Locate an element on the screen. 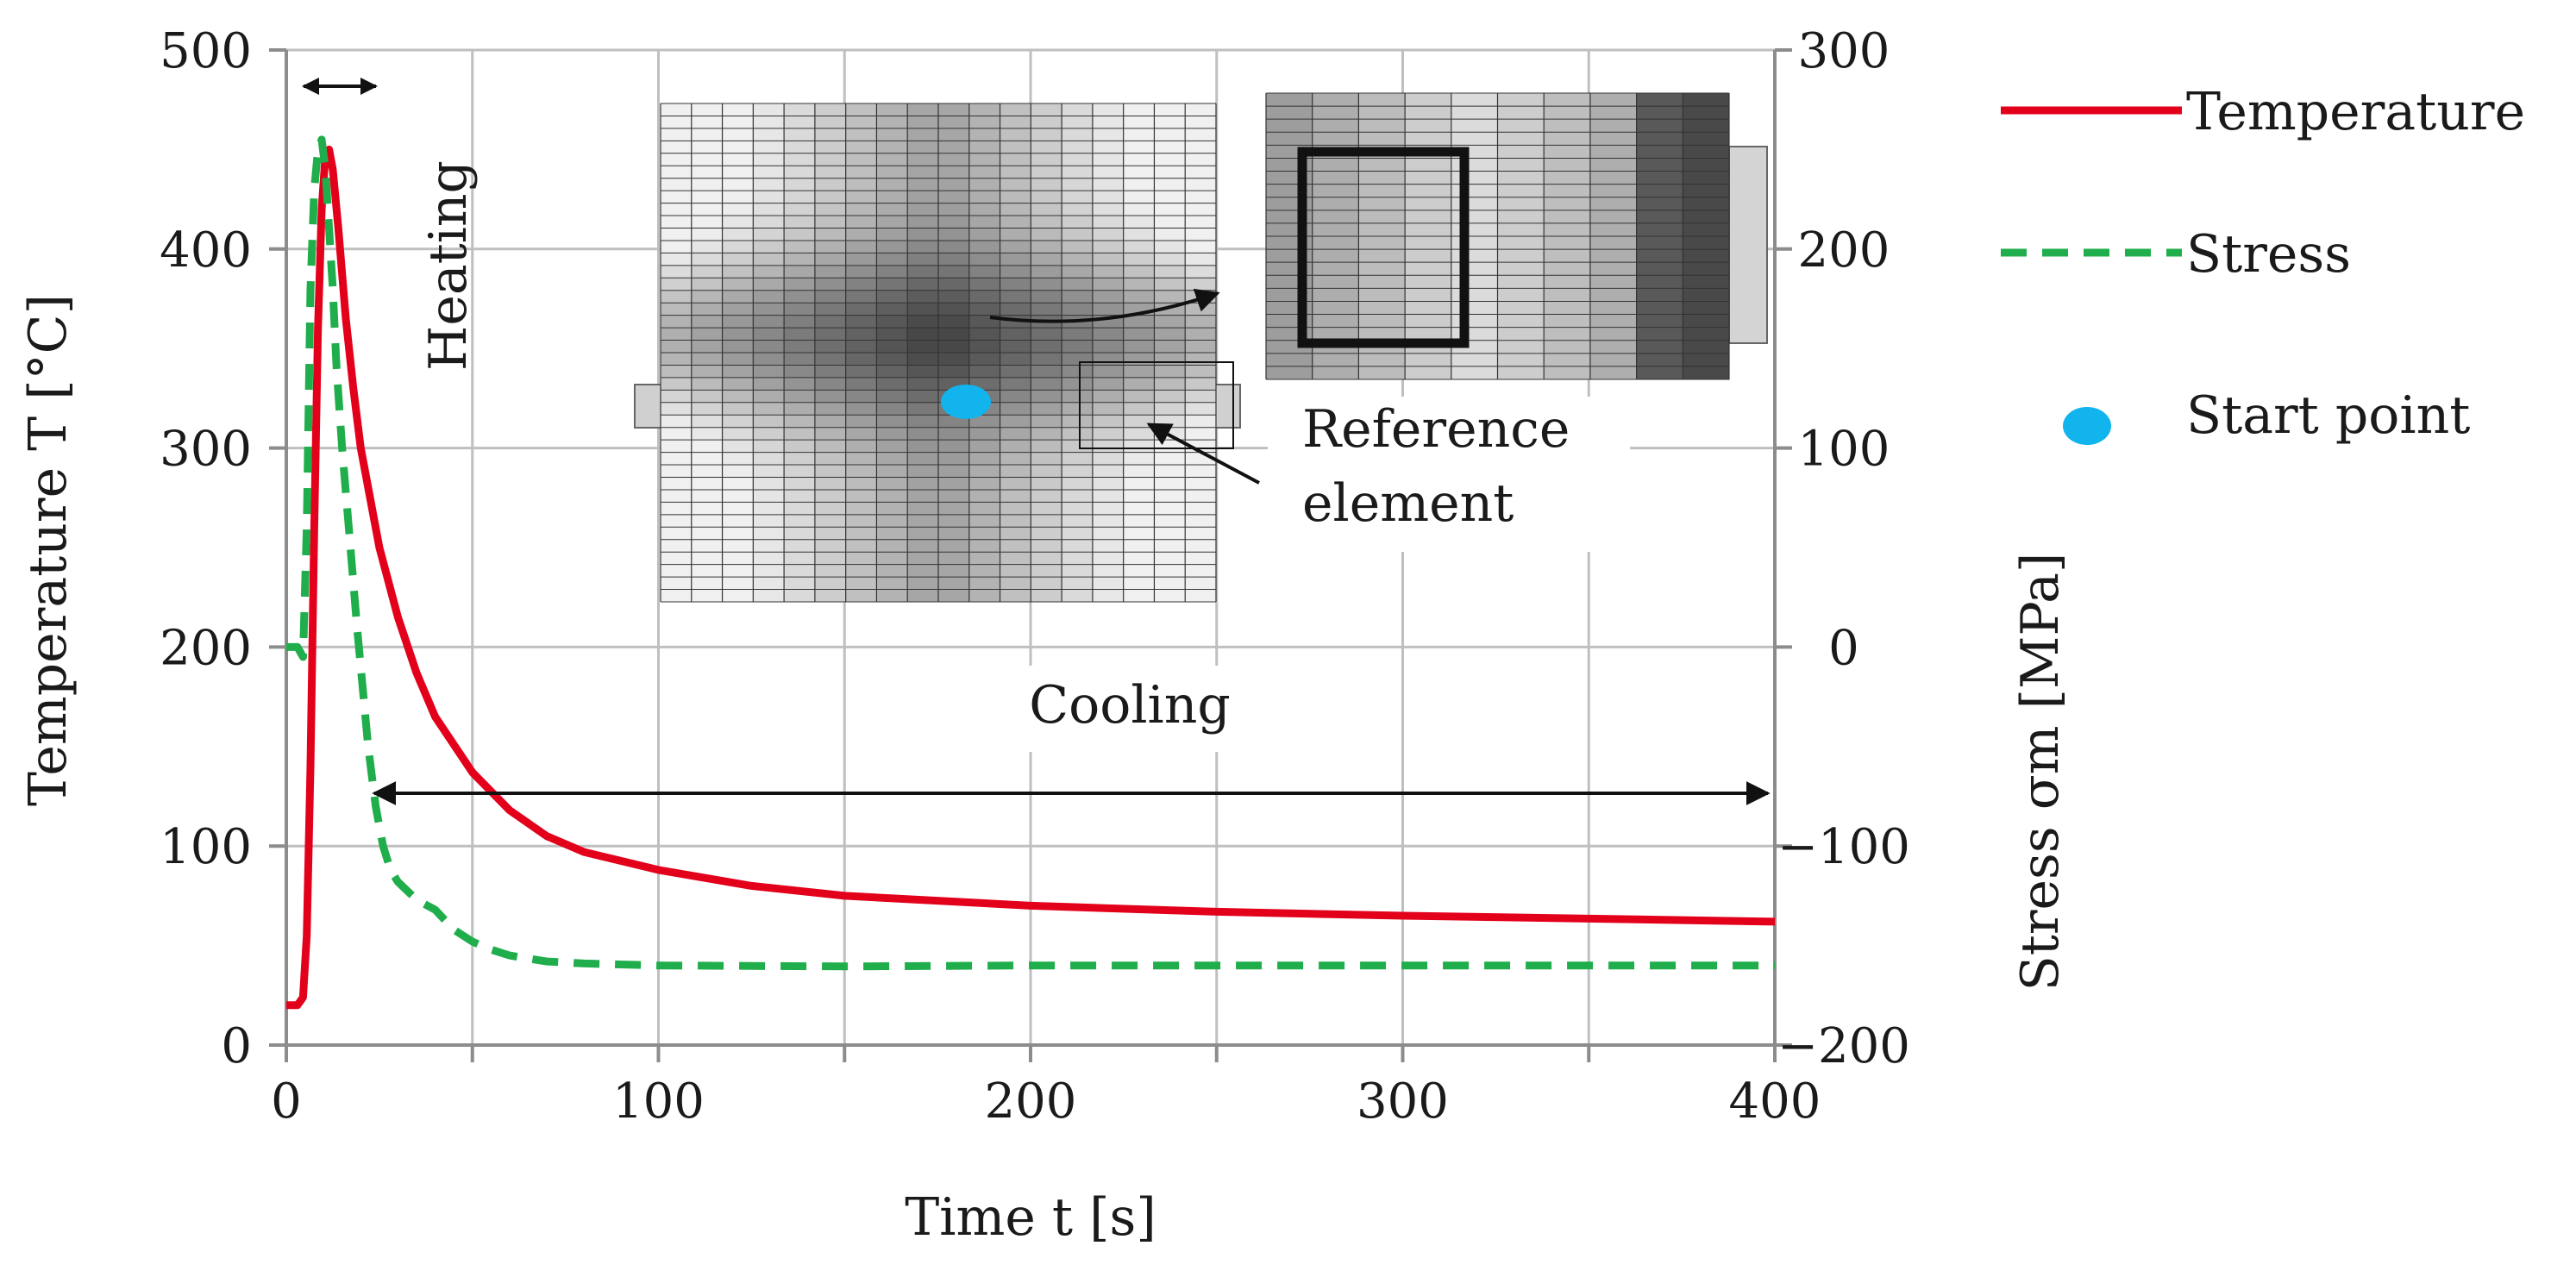  reference-element-box is located at coordinates (1156, 405).